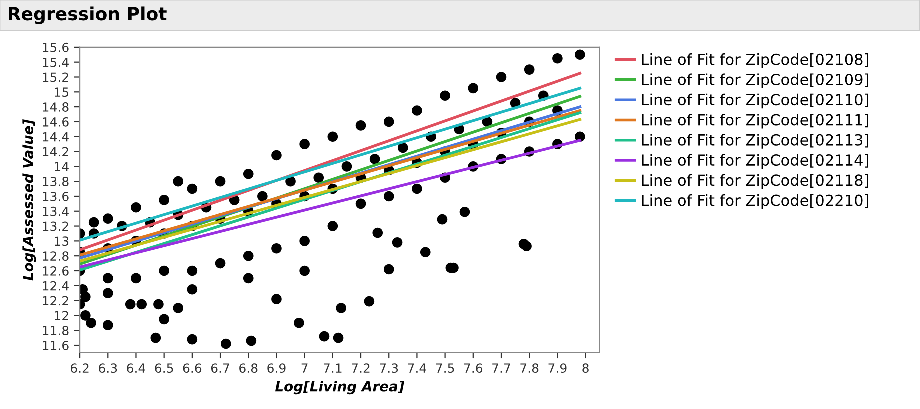 The width and height of the screenshot is (920, 409). I want to click on x-tick-label: 7.9, so click(557, 369).